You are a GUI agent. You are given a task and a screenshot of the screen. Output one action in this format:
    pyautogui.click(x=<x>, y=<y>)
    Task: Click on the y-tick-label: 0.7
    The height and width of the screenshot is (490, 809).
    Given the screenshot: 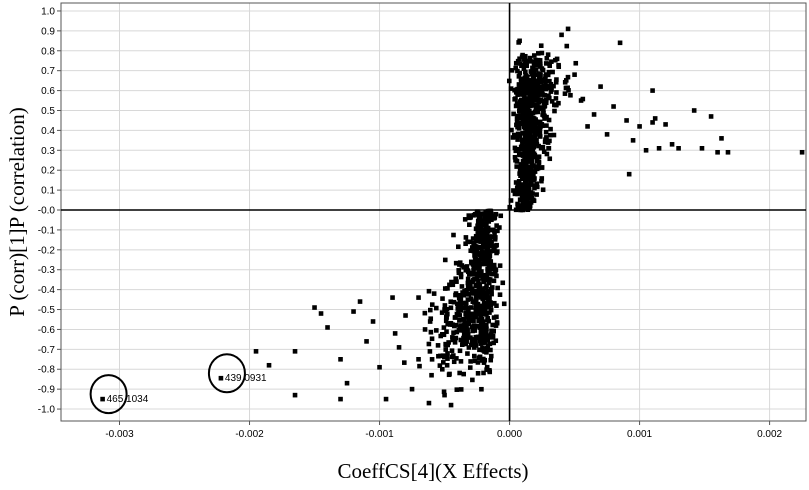 What is the action you would take?
    pyautogui.click(x=48, y=71)
    